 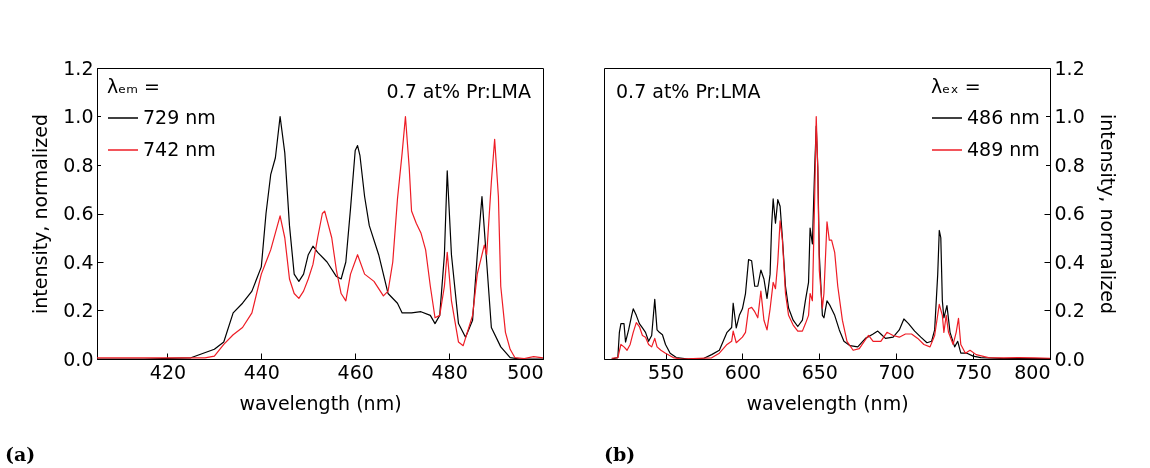 What do you see at coordinates (355, 371) in the screenshot?
I see `x-tick-label: 460` at bounding box center [355, 371].